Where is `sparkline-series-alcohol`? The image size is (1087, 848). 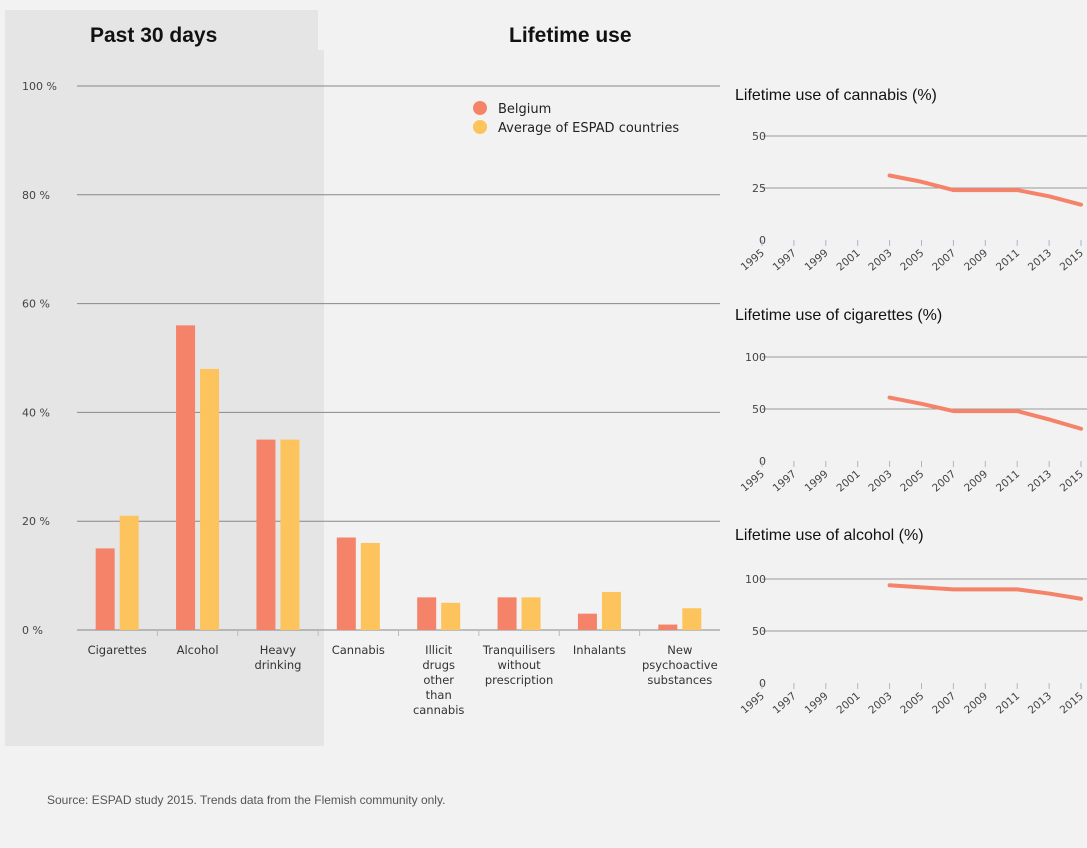 sparkline-series-alcohol is located at coordinates (985, 592).